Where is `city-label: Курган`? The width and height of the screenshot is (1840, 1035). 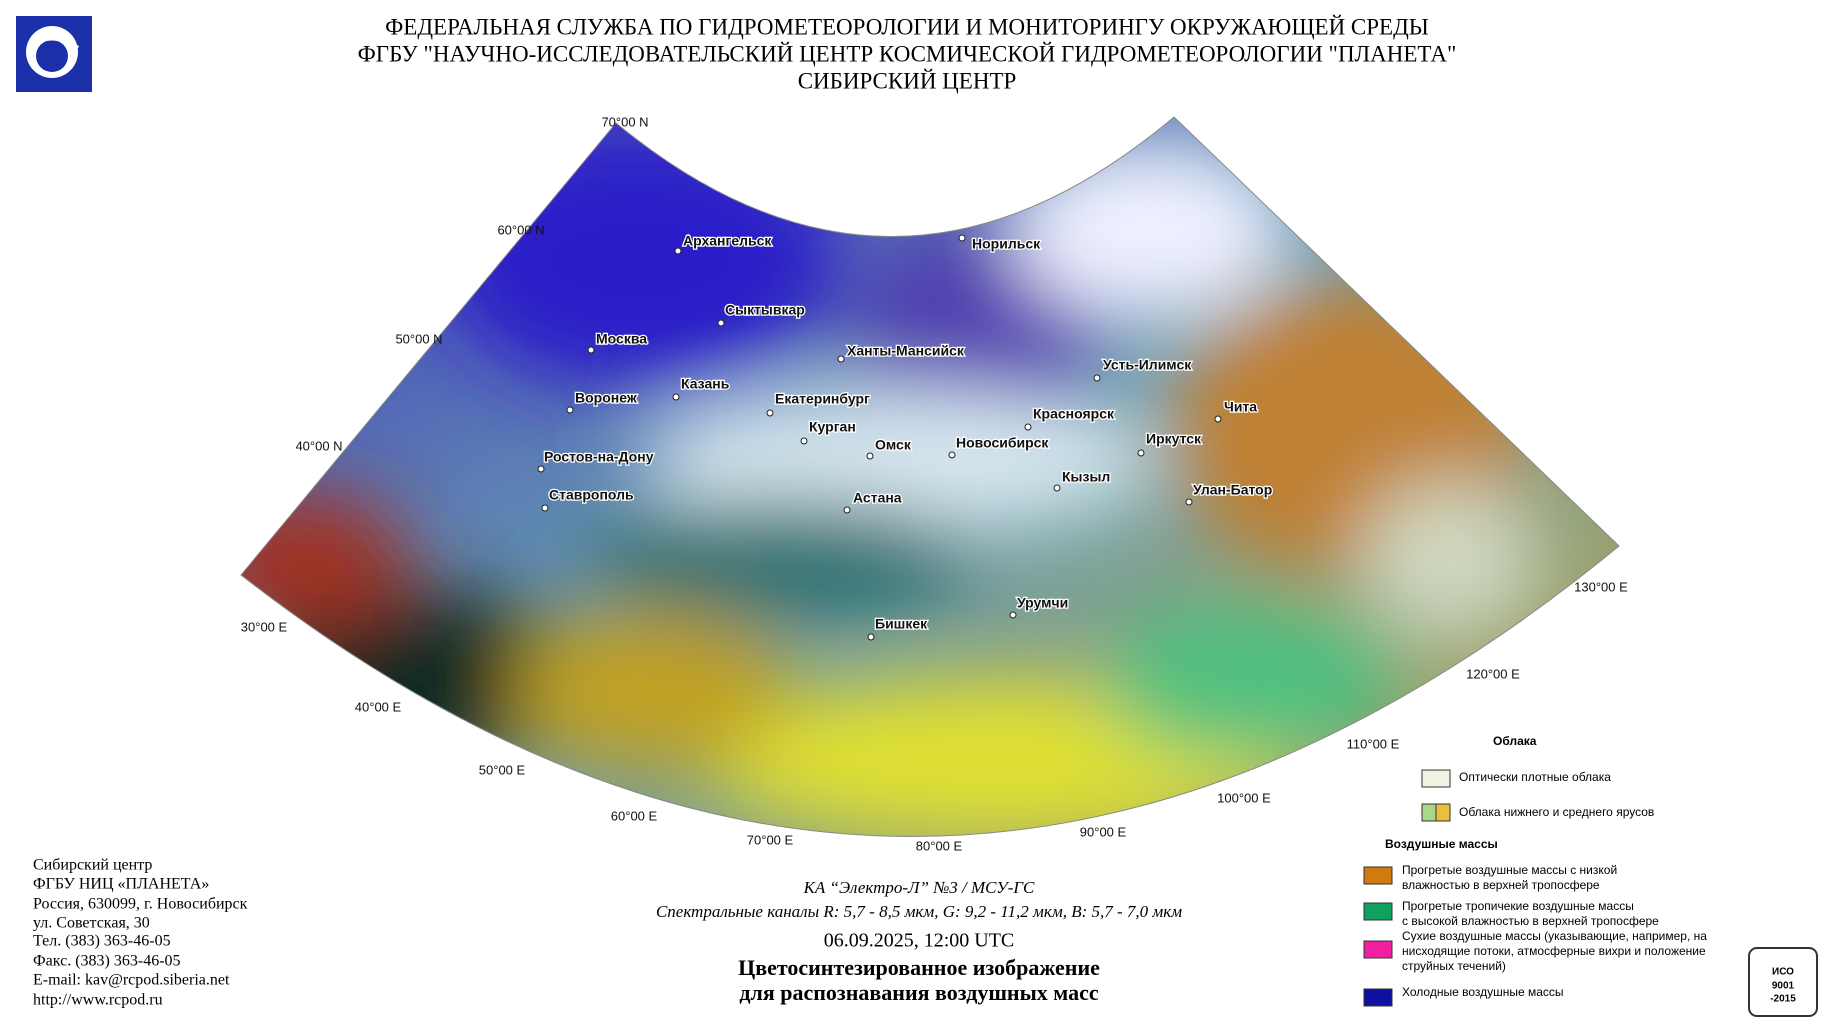 city-label: Курган is located at coordinates (832, 427).